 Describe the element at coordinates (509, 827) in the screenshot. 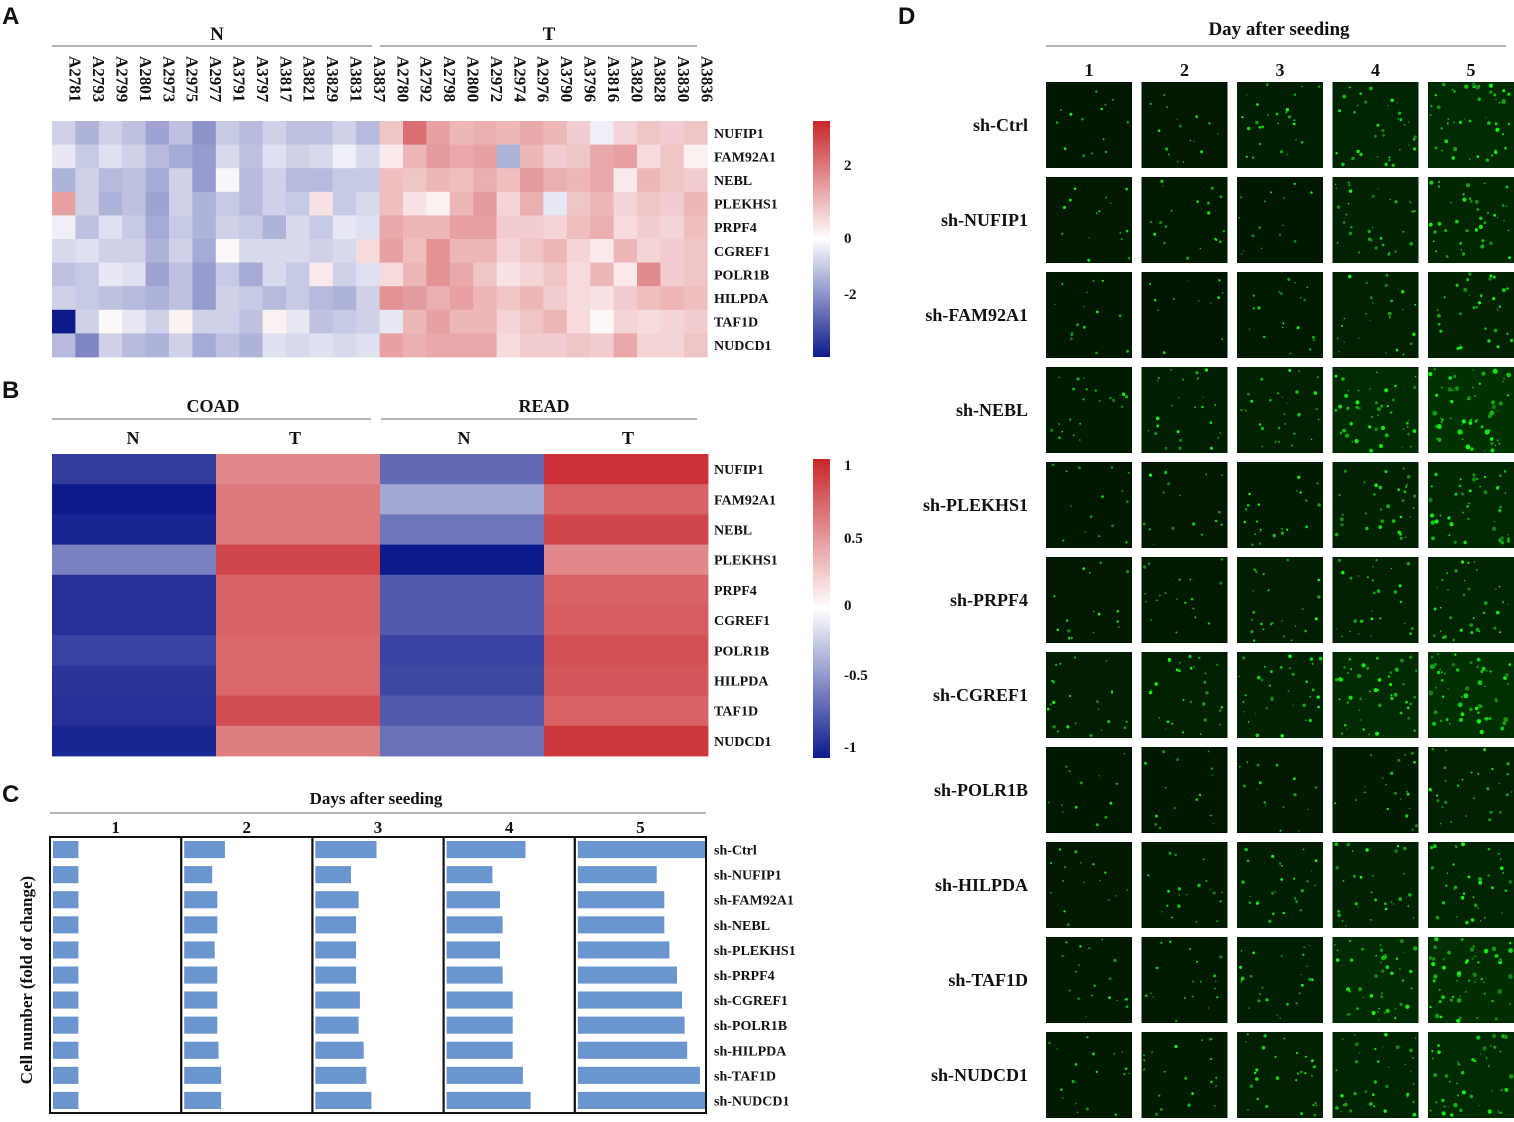

I see `day-label: 4` at that location.